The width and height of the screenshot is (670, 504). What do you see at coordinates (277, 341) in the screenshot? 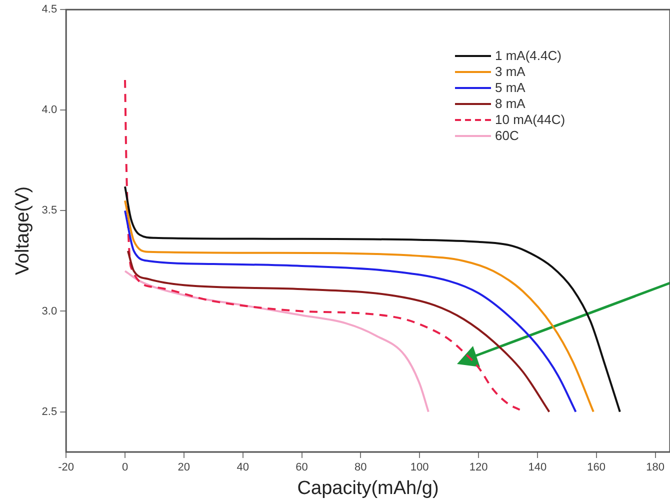
I see `line-series` at bounding box center [277, 341].